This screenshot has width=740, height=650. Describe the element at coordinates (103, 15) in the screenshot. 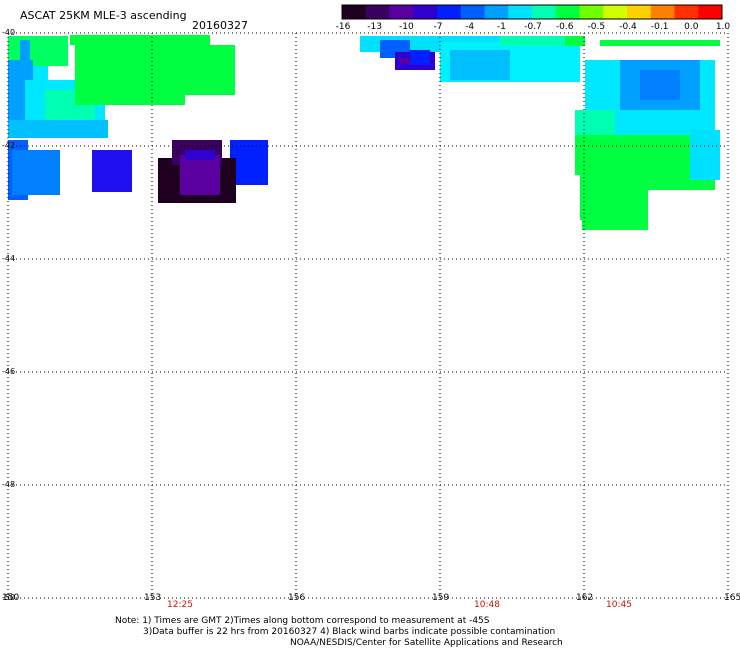

I see `product-title: ASCAT 25KM MLE-3 ascending` at that location.